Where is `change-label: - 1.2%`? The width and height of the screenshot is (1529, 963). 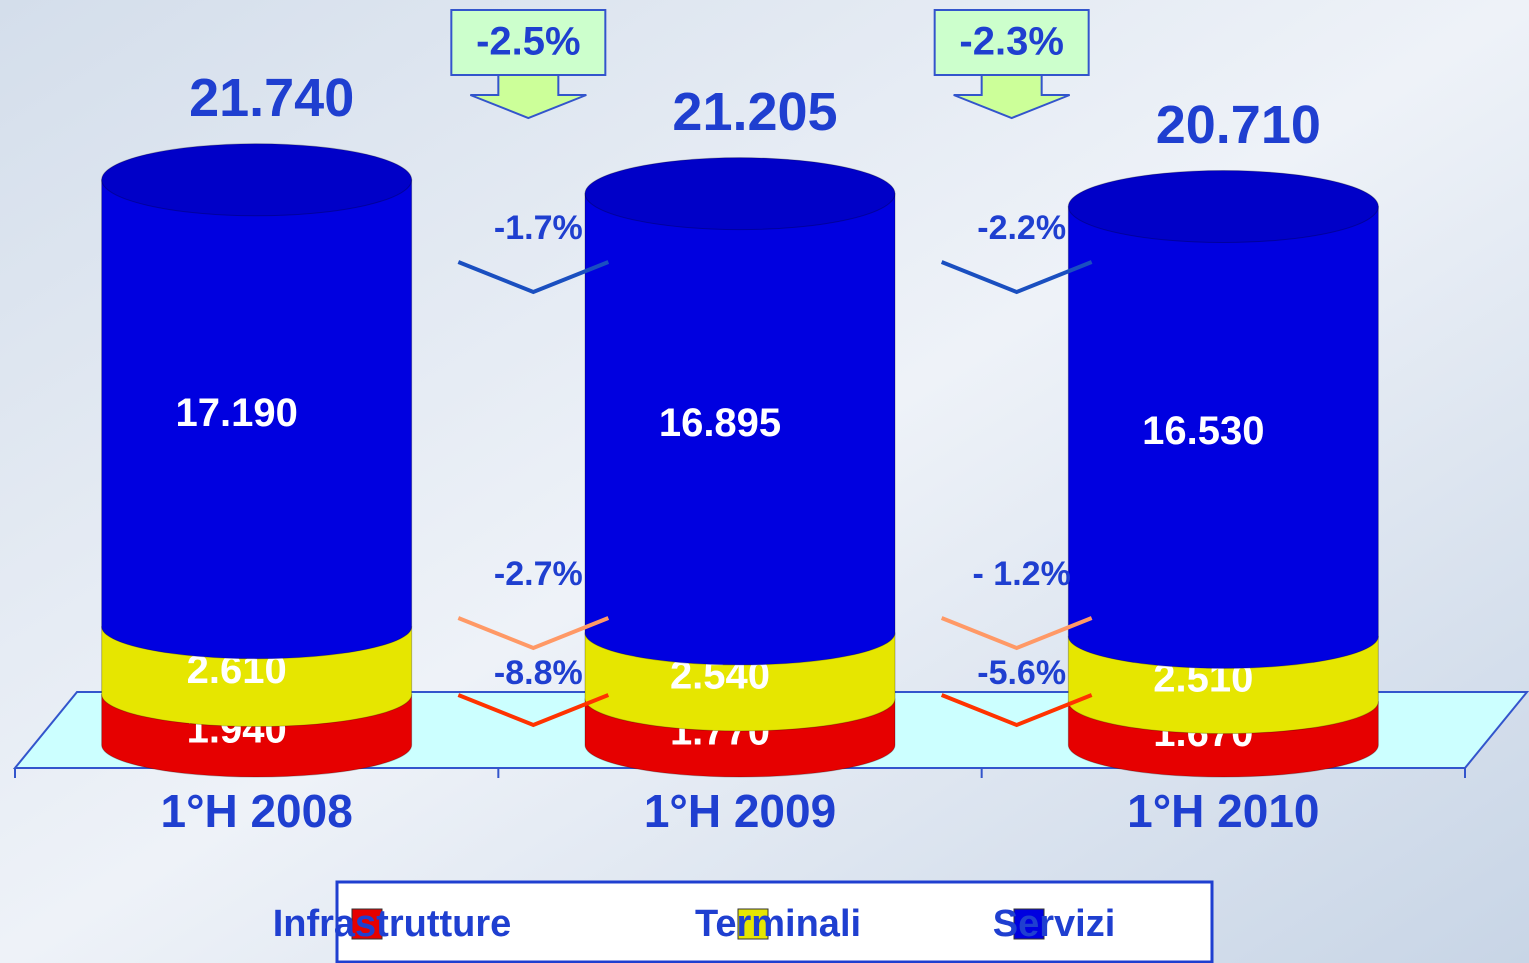 change-label: - 1.2% is located at coordinates (1022, 574).